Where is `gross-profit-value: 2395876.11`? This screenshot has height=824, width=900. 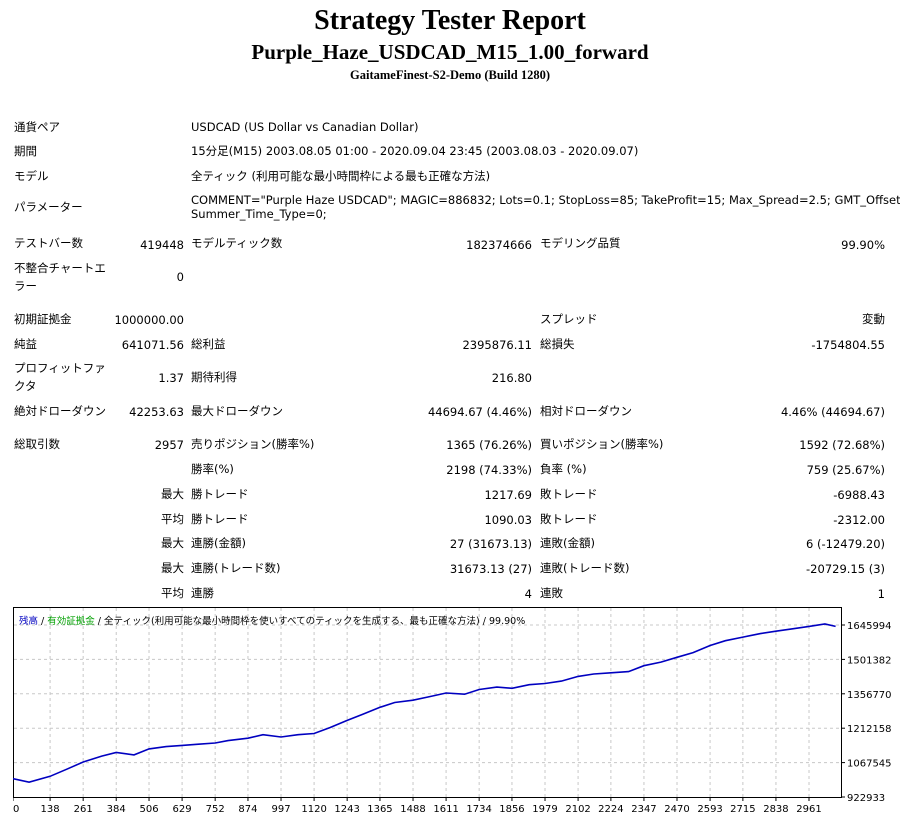 gross-profit-value: 2395876.11 is located at coordinates (497, 345).